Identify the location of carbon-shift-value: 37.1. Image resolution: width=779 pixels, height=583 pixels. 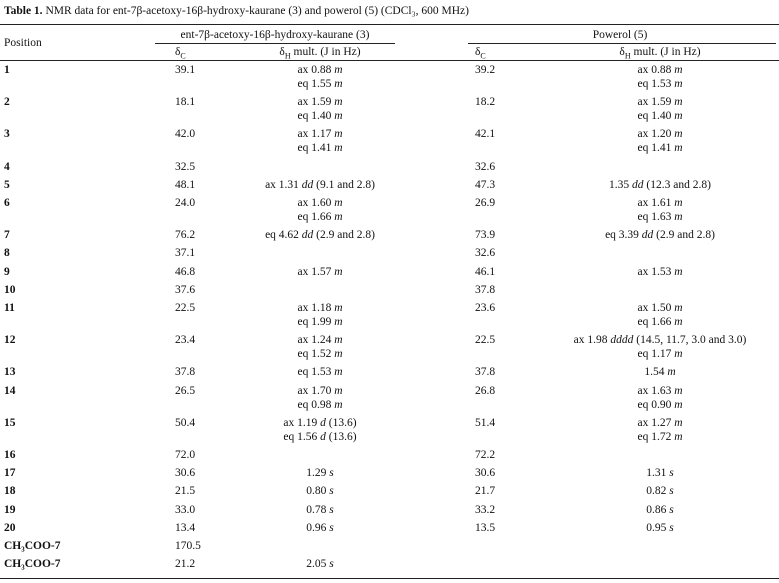
(185, 253).